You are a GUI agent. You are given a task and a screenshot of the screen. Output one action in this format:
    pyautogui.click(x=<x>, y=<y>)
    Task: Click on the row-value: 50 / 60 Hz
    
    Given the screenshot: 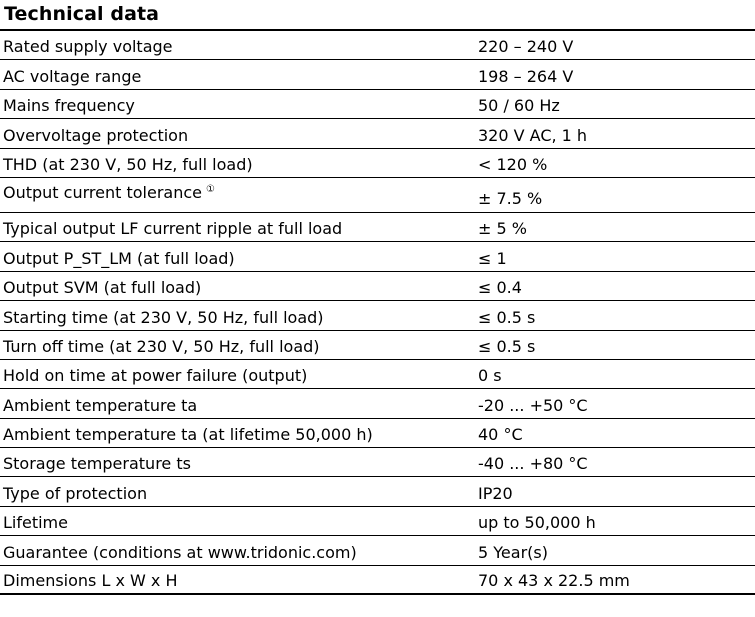 What is the action you would take?
    pyautogui.click(x=519, y=106)
    